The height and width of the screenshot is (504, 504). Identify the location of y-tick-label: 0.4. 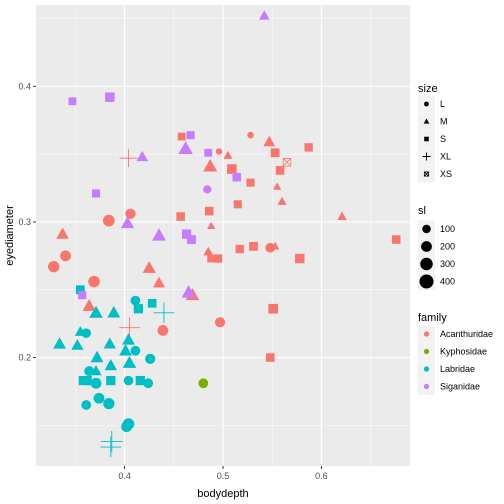
(24, 86).